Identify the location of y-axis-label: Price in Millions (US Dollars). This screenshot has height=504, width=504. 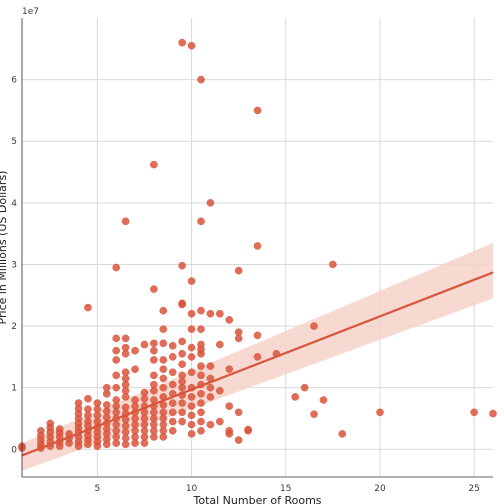
(4, 248).